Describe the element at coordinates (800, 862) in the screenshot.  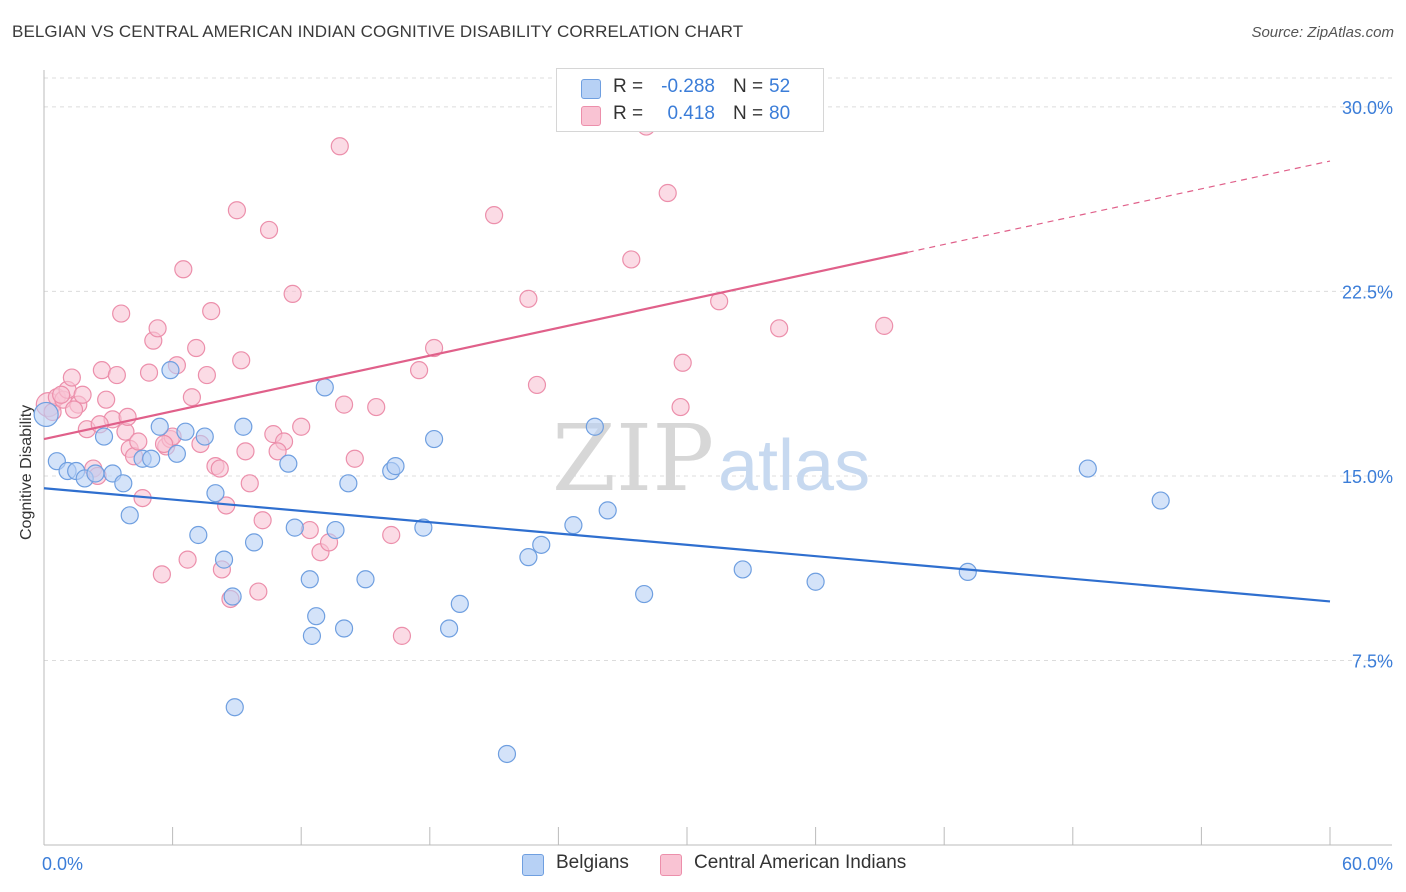
I see `legend-label-cai: Central American Indians` at that location.